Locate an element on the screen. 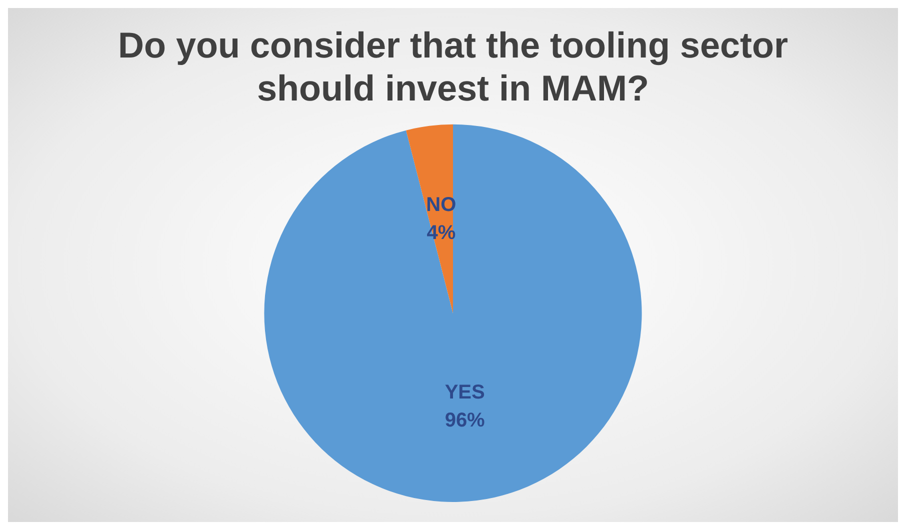  data-label: 96% is located at coordinates (465, 420).